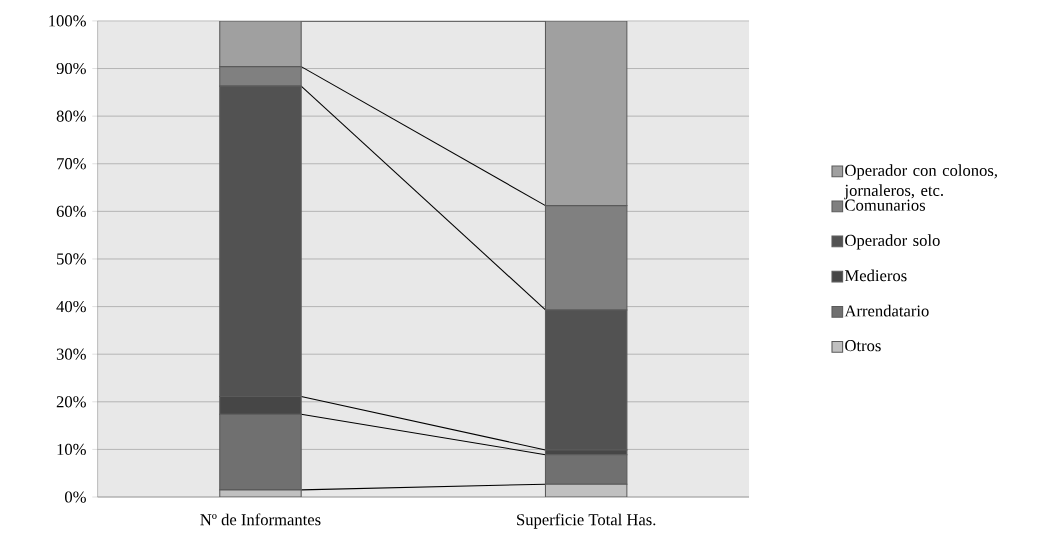 The height and width of the screenshot is (541, 1049). I want to click on y-tick-label: 20%, so click(71, 402).